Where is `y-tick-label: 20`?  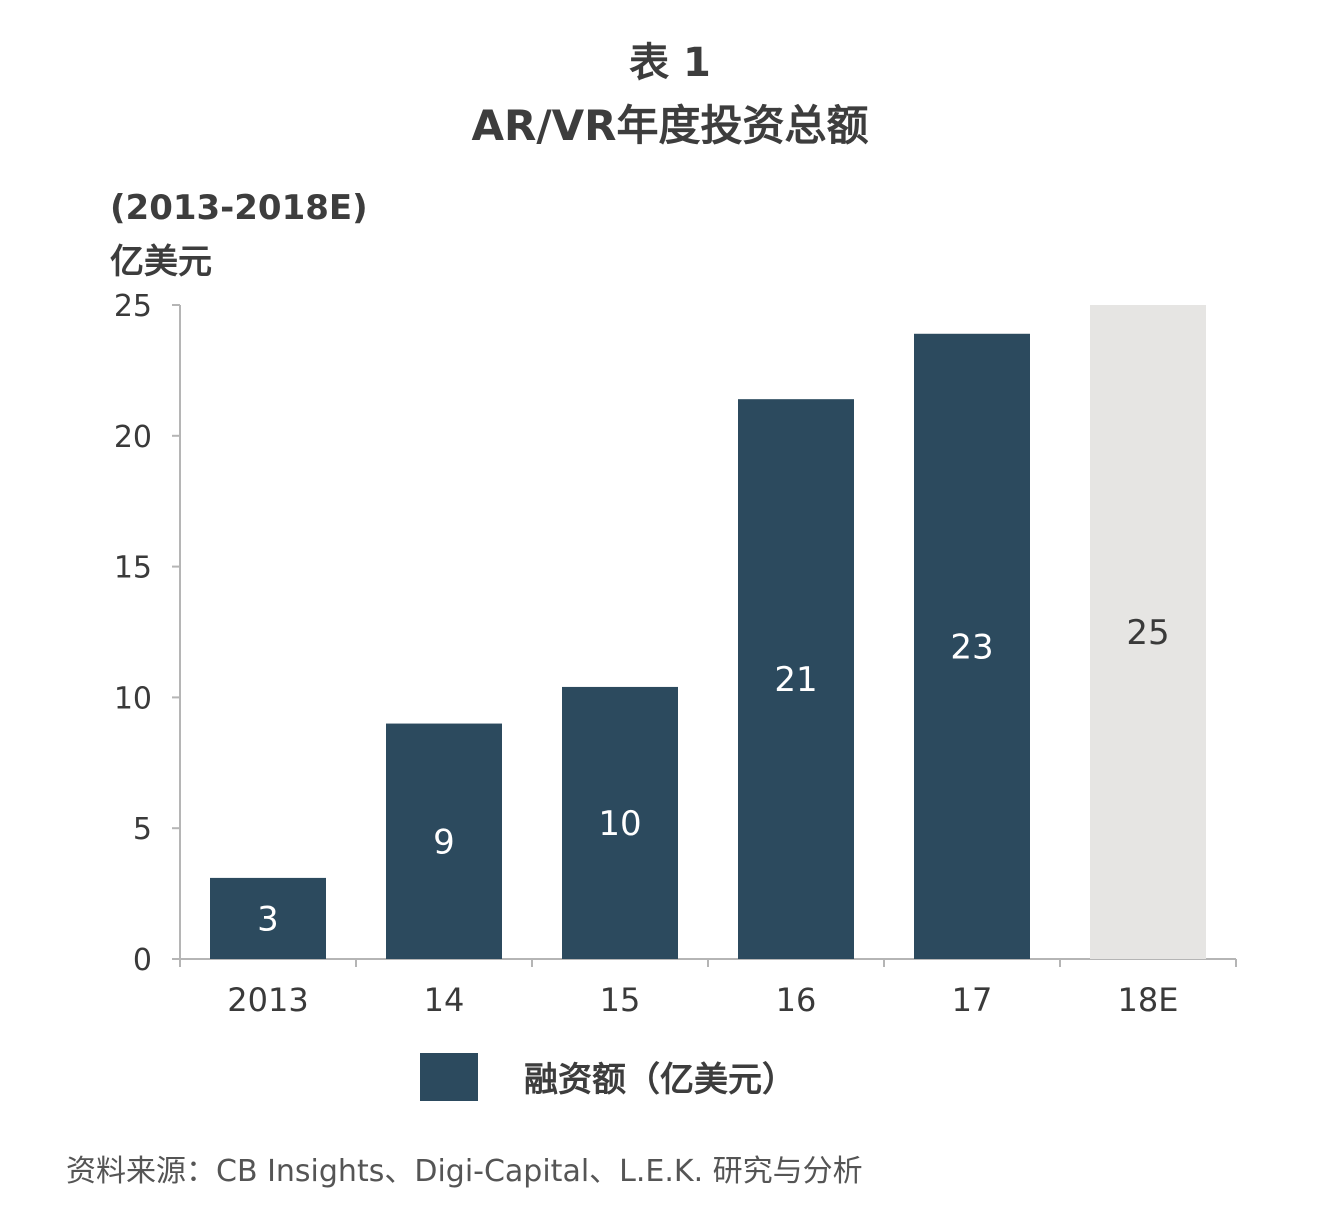 y-tick-label: 20 is located at coordinates (133, 437).